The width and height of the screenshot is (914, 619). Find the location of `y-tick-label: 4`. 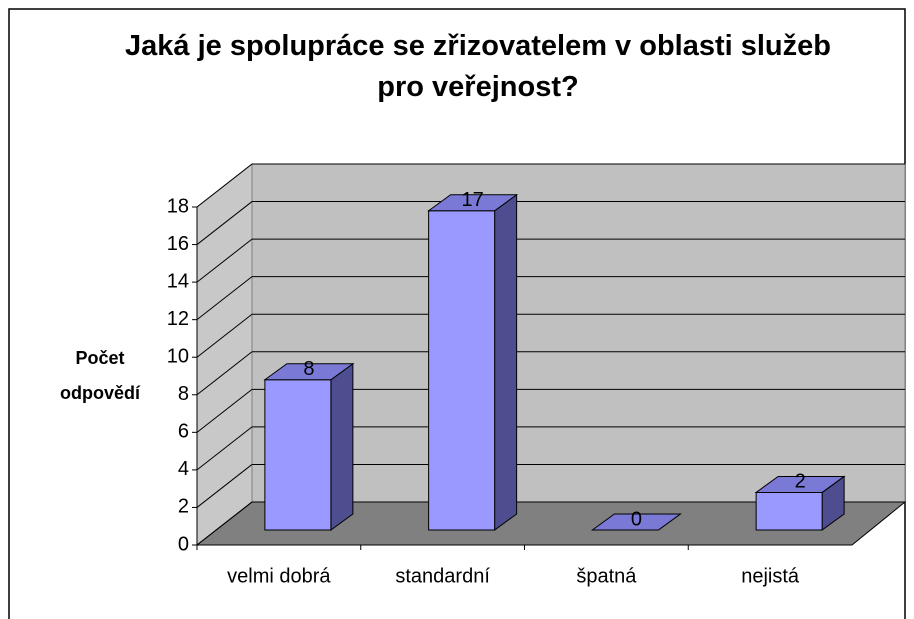

y-tick-label: 4 is located at coordinates (183, 469).